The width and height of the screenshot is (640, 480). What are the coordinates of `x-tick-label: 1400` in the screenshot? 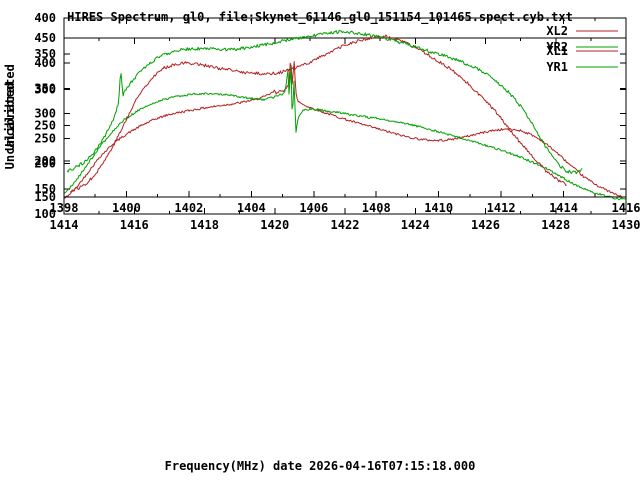 It's located at (126, 208).